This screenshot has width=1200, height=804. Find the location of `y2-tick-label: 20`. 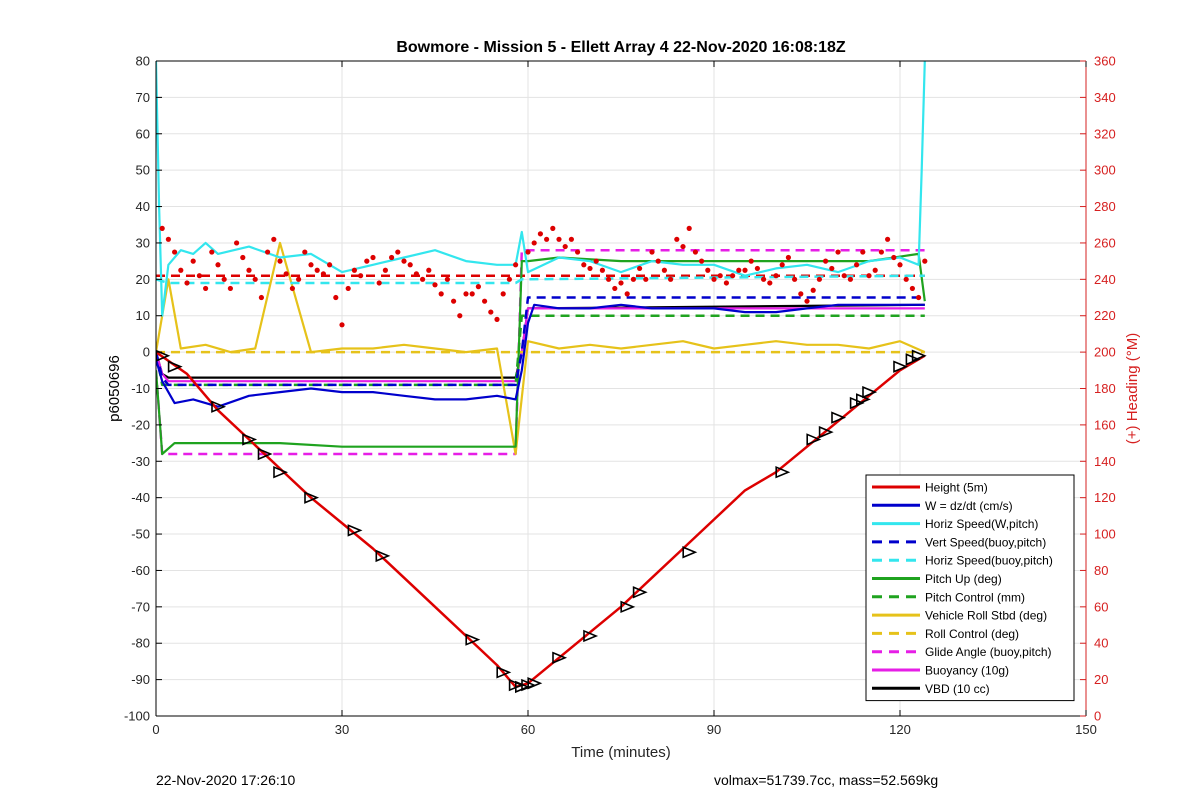

y2-tick-label: 20 is located at coordinates (1101, 679).